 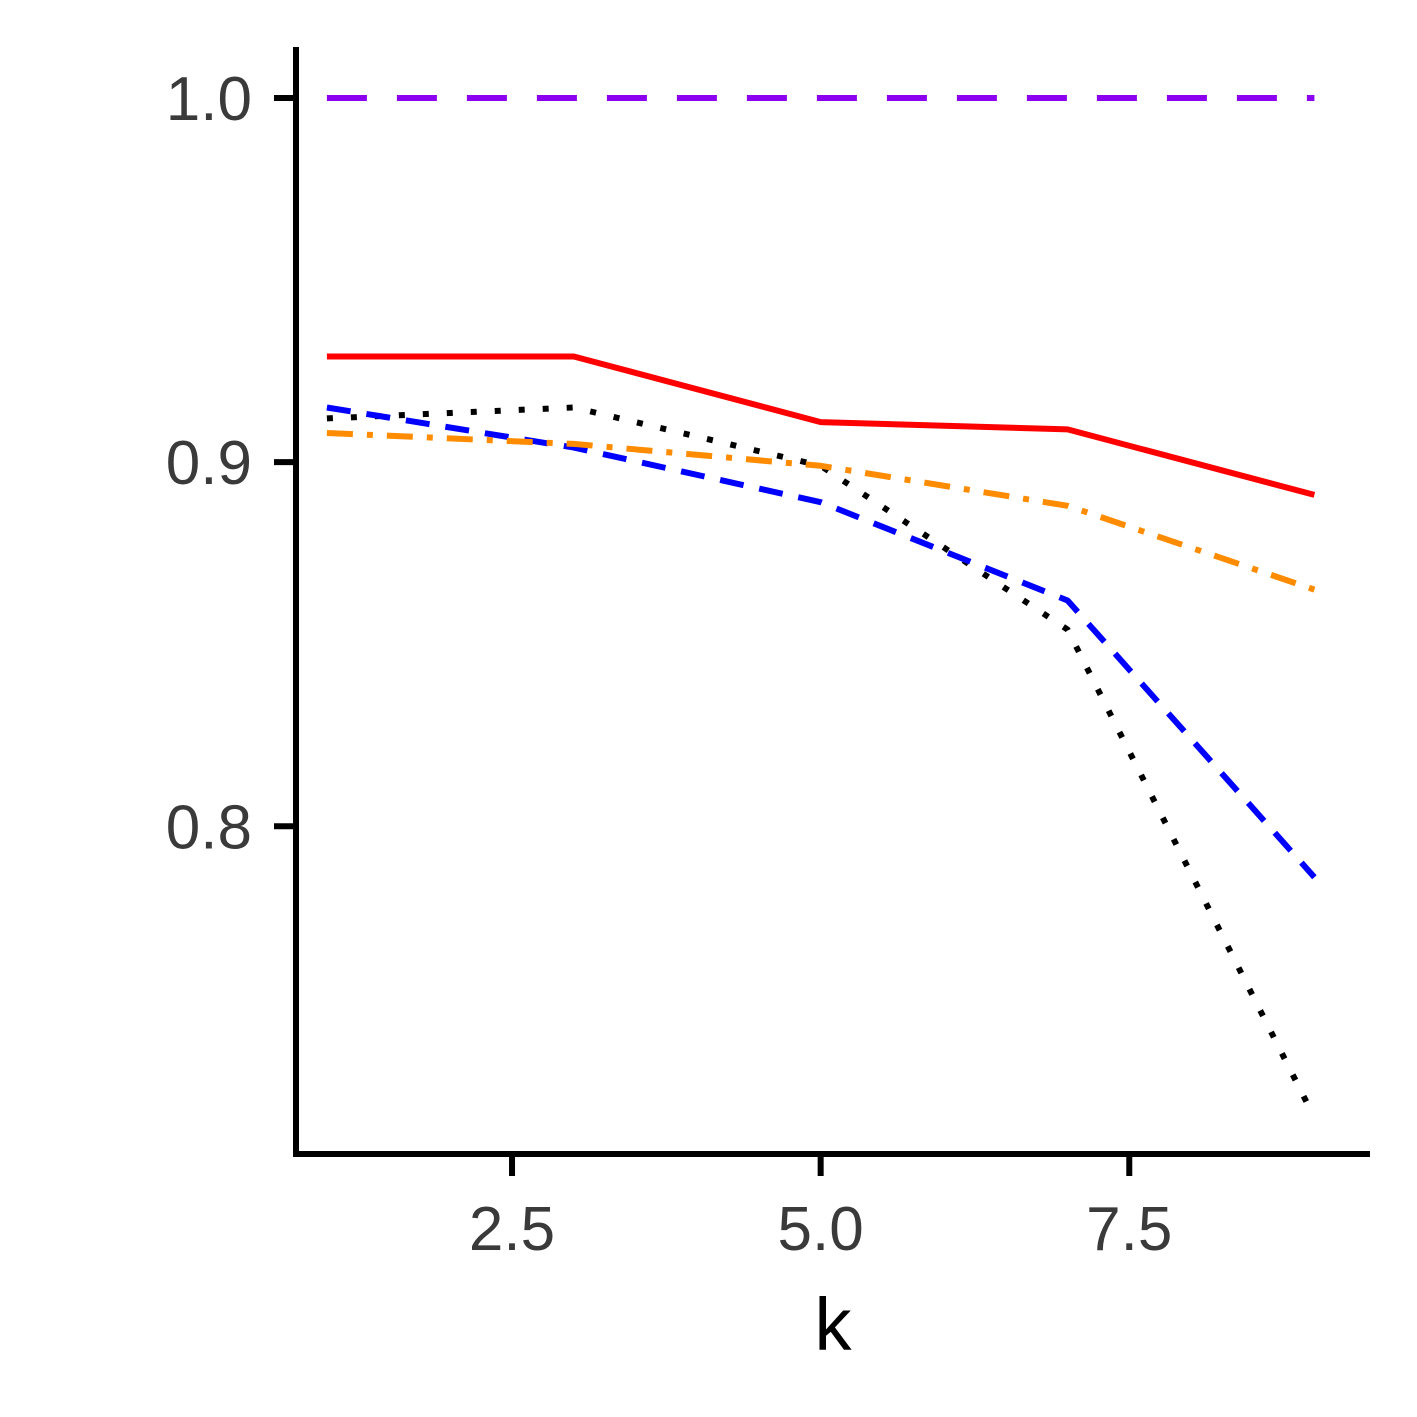 I want to click on x-tick-label: 7.5, so click(x=1129, y=1229).